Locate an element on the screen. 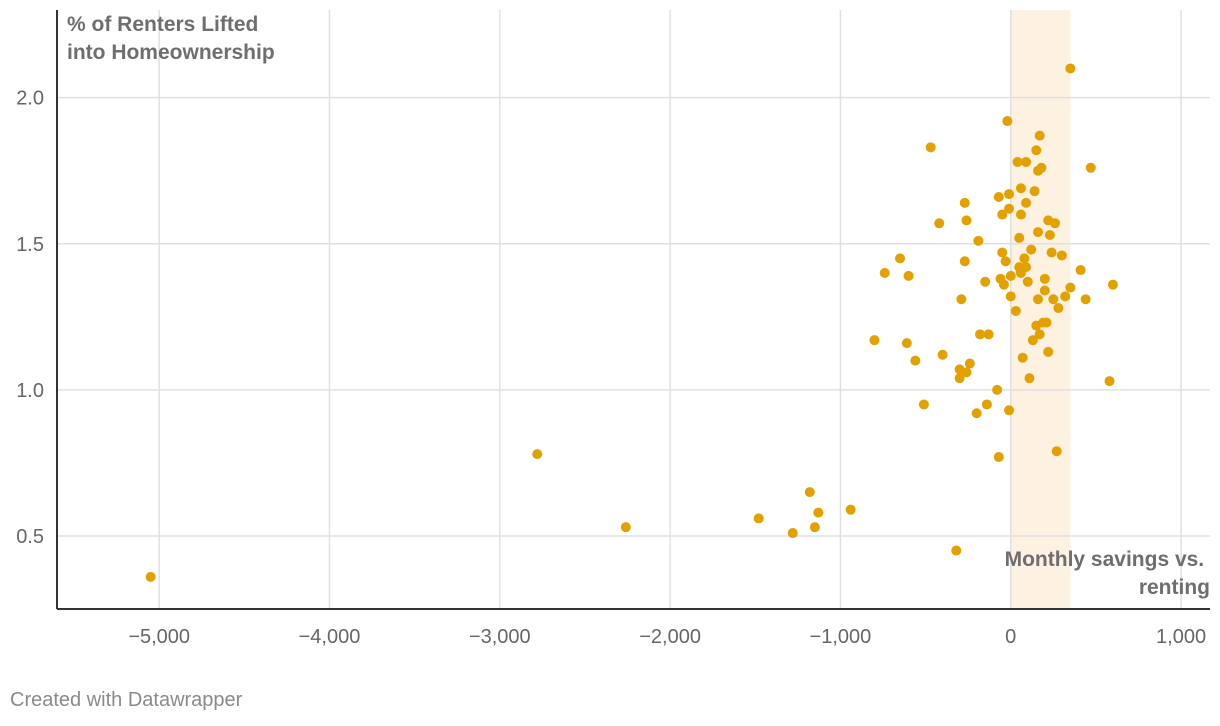 The width and height of the screenshot is (1220, 726). y-tick-label: 0.5 is located at coordinates (30, 537).